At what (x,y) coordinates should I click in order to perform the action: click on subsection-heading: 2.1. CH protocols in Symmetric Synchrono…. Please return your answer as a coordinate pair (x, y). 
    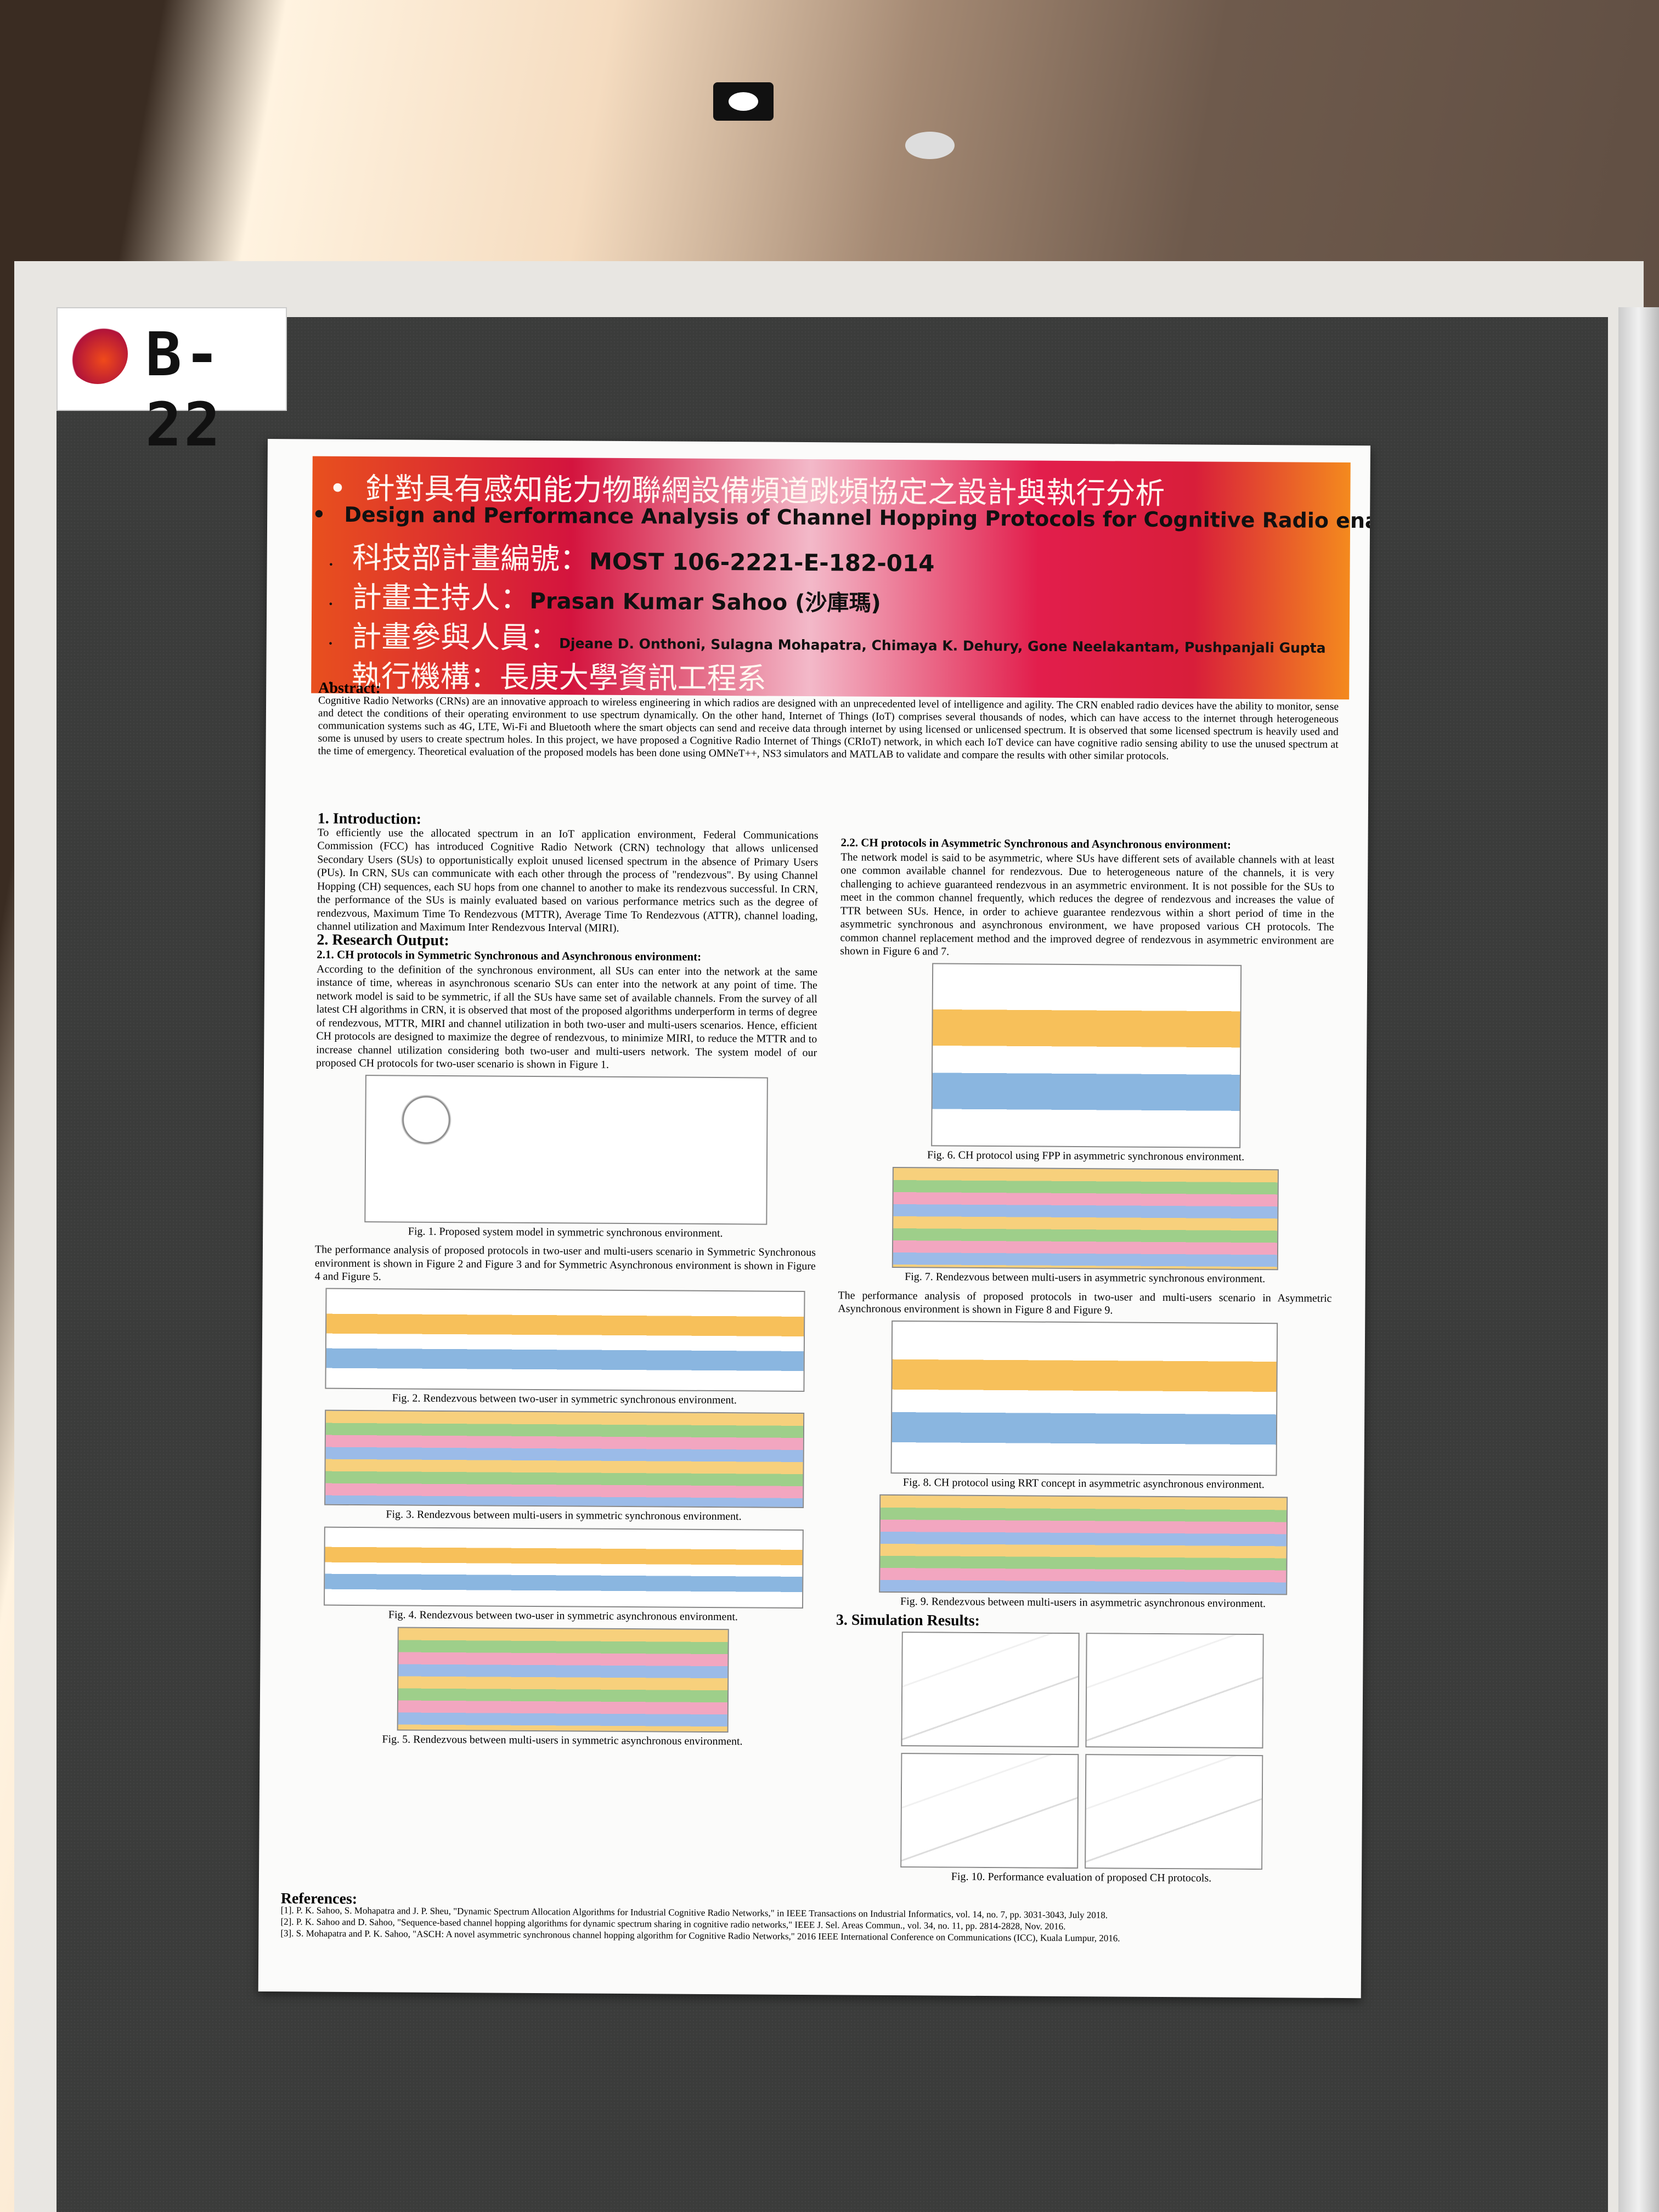
    Looking at the image, I should click on (509, 955).